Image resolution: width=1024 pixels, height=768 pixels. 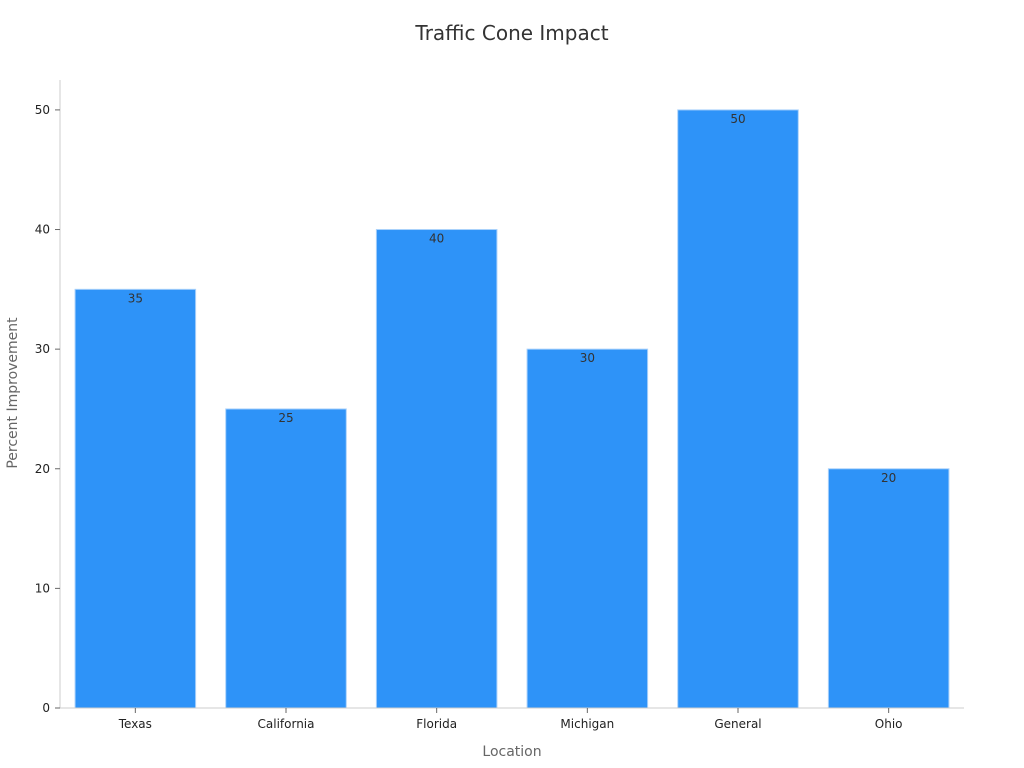 What do you see at coordinates (511, 752) in the screenshot?
I see `x-axis-title: Location` at bounding box center [511, 752].